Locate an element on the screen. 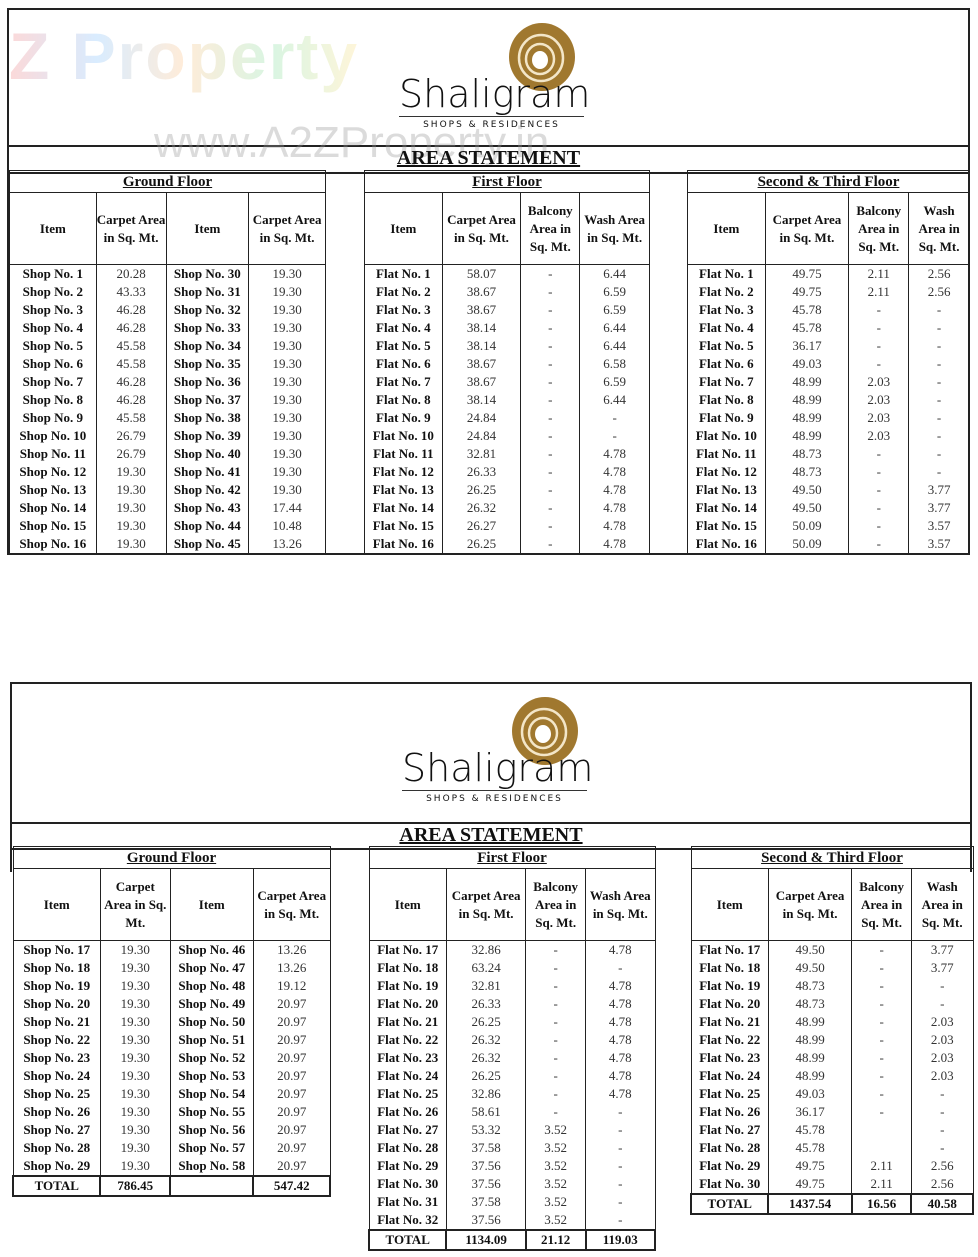 This screenshot has width=978, height=1257. area-value: 49.50 is located at coordinates (807, 490).